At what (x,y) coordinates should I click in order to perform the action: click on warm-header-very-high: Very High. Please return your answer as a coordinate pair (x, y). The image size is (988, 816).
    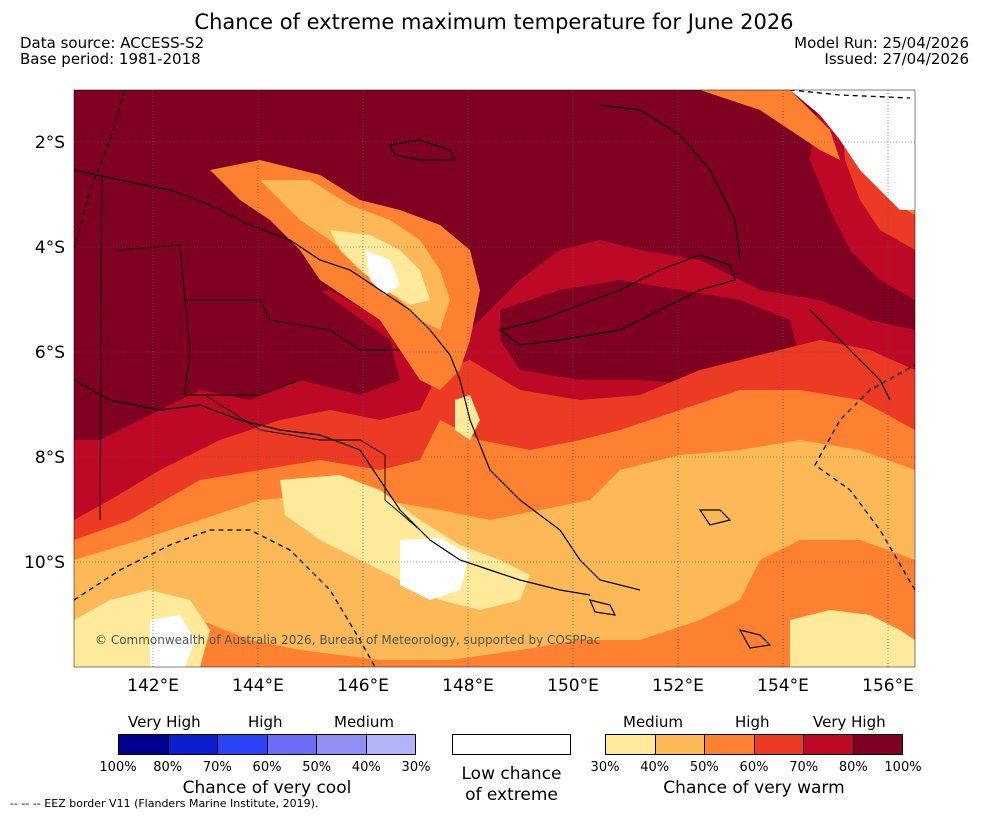
    Looking at the image, I should click on (849, 722).